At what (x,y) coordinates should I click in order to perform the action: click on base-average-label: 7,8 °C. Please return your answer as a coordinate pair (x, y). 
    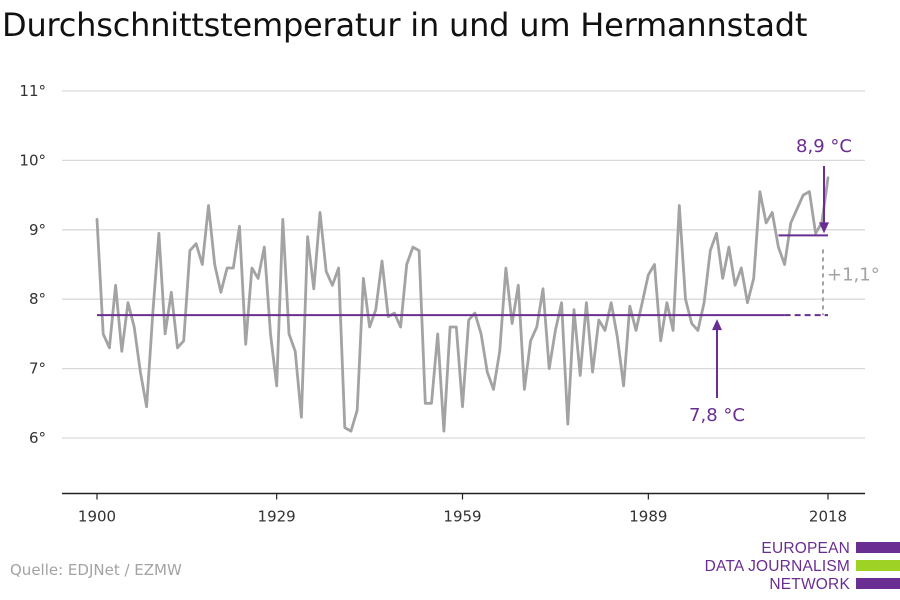
    Looking at the image, I should click on (717, 415).